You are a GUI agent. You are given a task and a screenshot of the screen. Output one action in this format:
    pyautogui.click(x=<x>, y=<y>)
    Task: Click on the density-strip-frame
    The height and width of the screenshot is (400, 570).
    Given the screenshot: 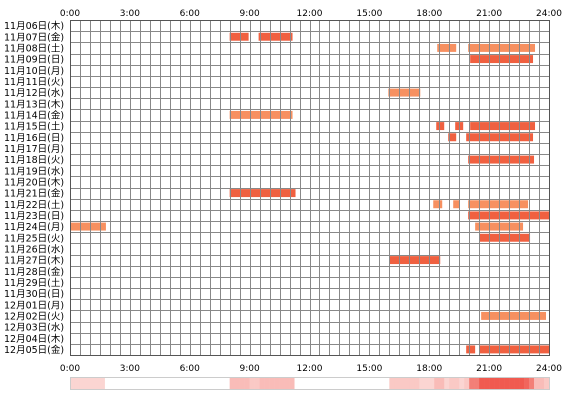 What is the action you would take?
    pyautogui.click(x=310, y=383)
    